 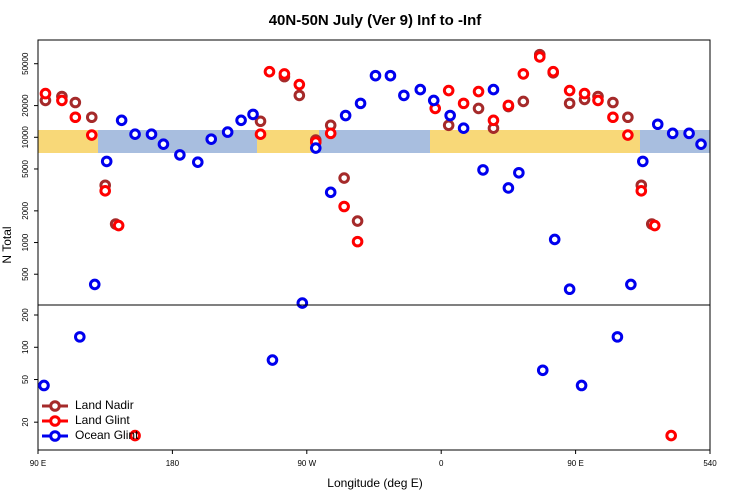 What do you see at coordinates (173, 463) in the screenshot?
I see `x-tick-label: 180` at bounding box center [173, 463].